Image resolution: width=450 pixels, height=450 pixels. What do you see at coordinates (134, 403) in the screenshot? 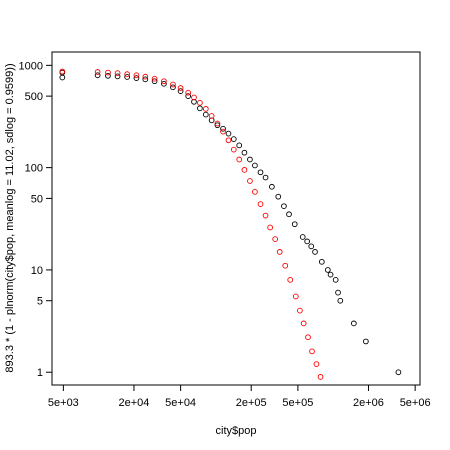
I see `x-tick-label: 2e+04` at bounding box center [134, 403].